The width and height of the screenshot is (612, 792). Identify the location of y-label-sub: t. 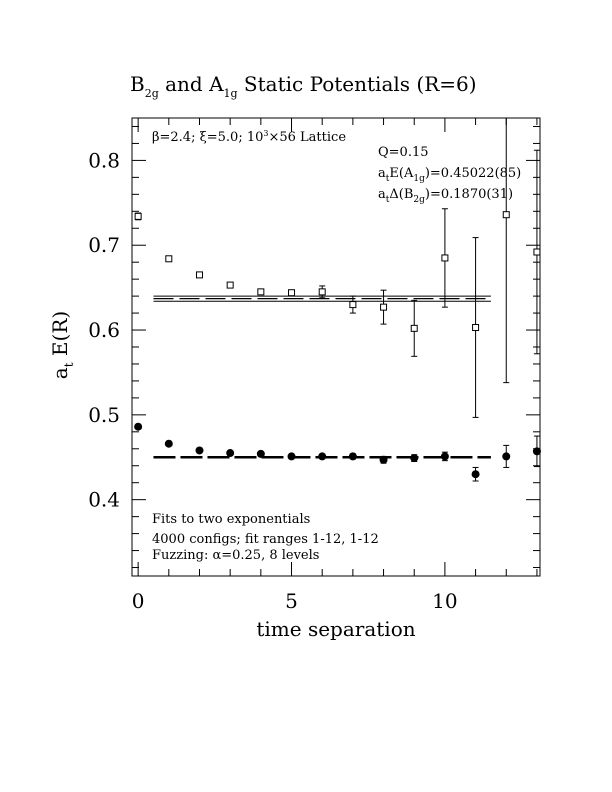
(69, 364).